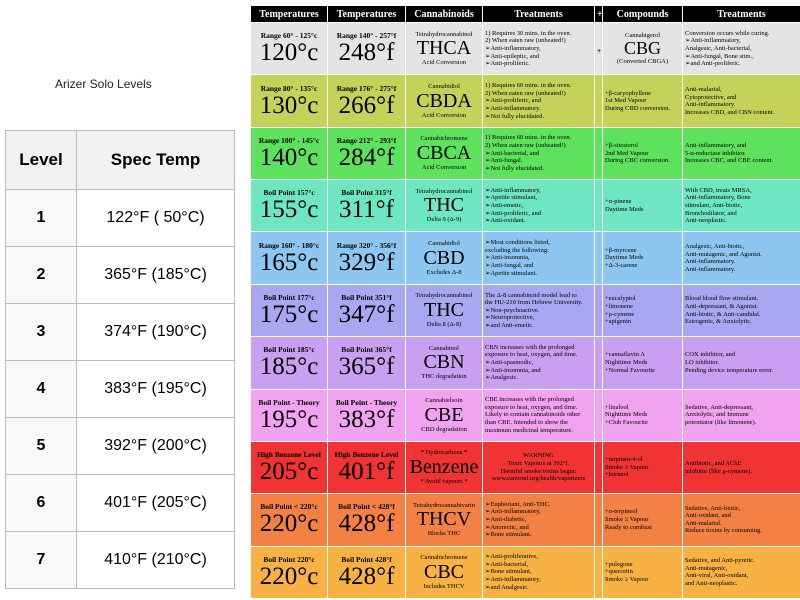 The height and width of the screenshot is (600, 800). Describe the element at coordinates (289, 262) in the screenshot. I see `t1: 165°c` at that location.